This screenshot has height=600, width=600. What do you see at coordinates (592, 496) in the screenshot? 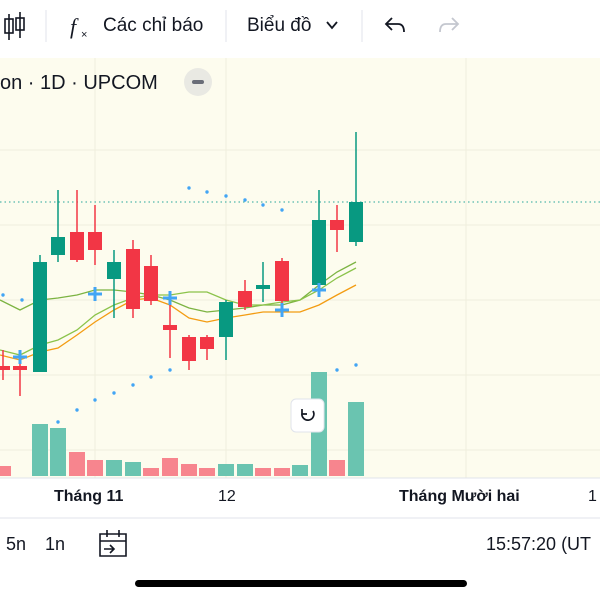
I see `x-label: 1` at bounding box center [592, 496].